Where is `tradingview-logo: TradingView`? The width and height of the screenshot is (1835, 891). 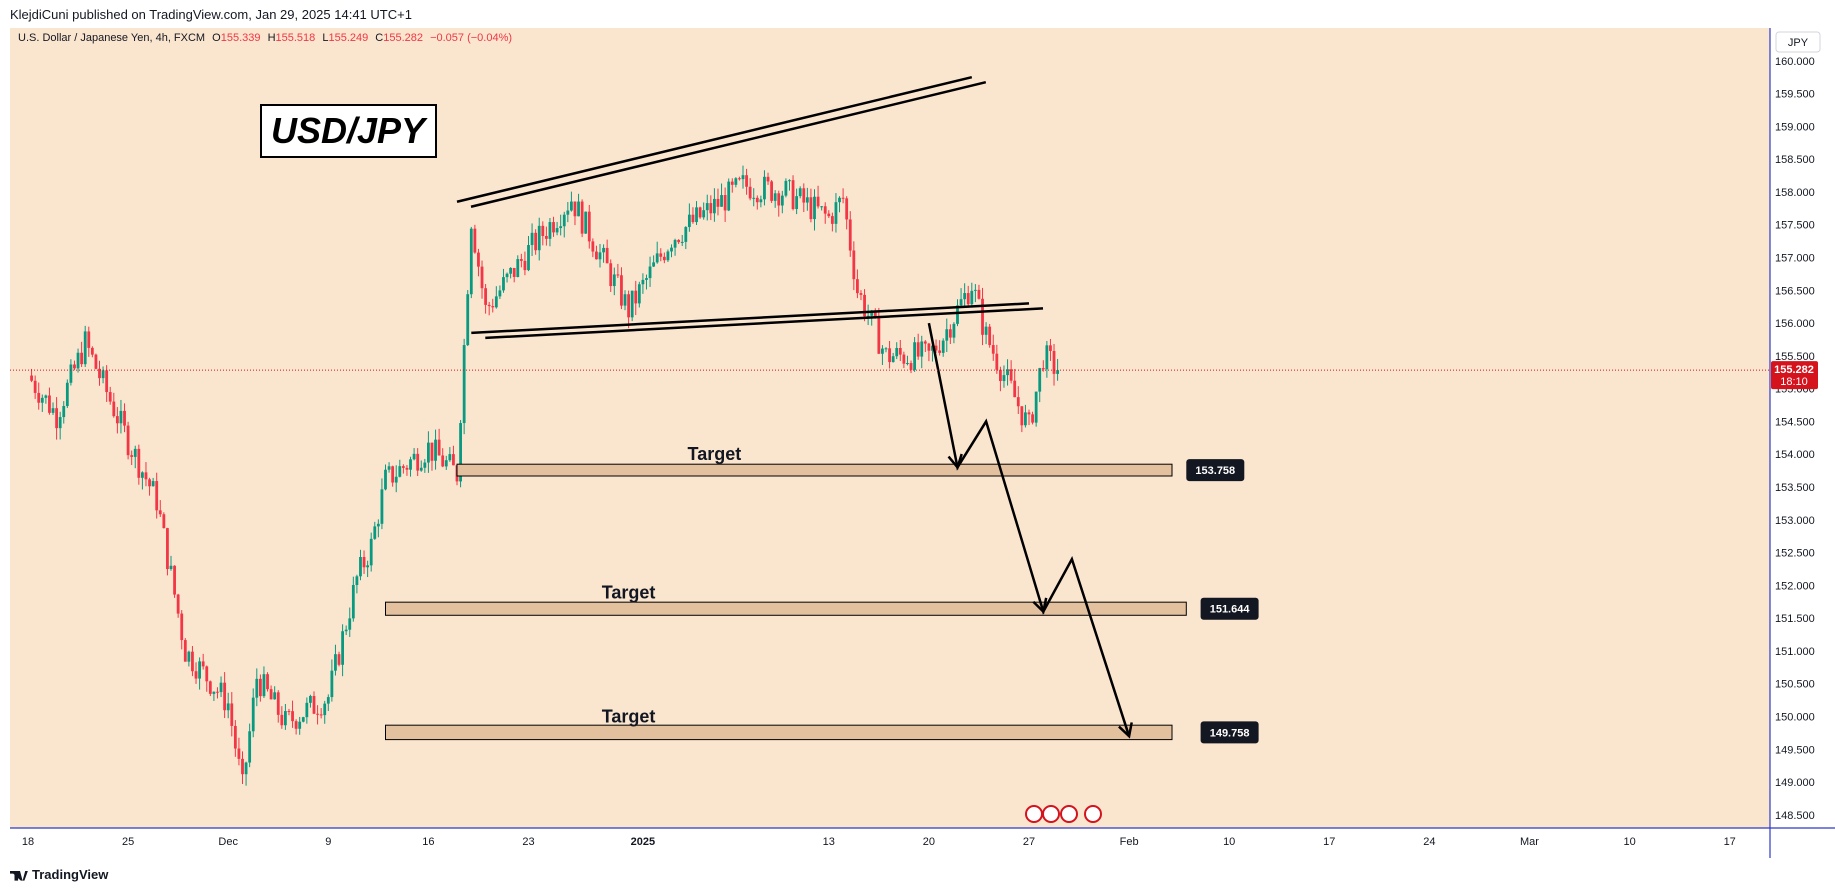 tradingview-logo: TradingView is located at coordinates (59, 874).